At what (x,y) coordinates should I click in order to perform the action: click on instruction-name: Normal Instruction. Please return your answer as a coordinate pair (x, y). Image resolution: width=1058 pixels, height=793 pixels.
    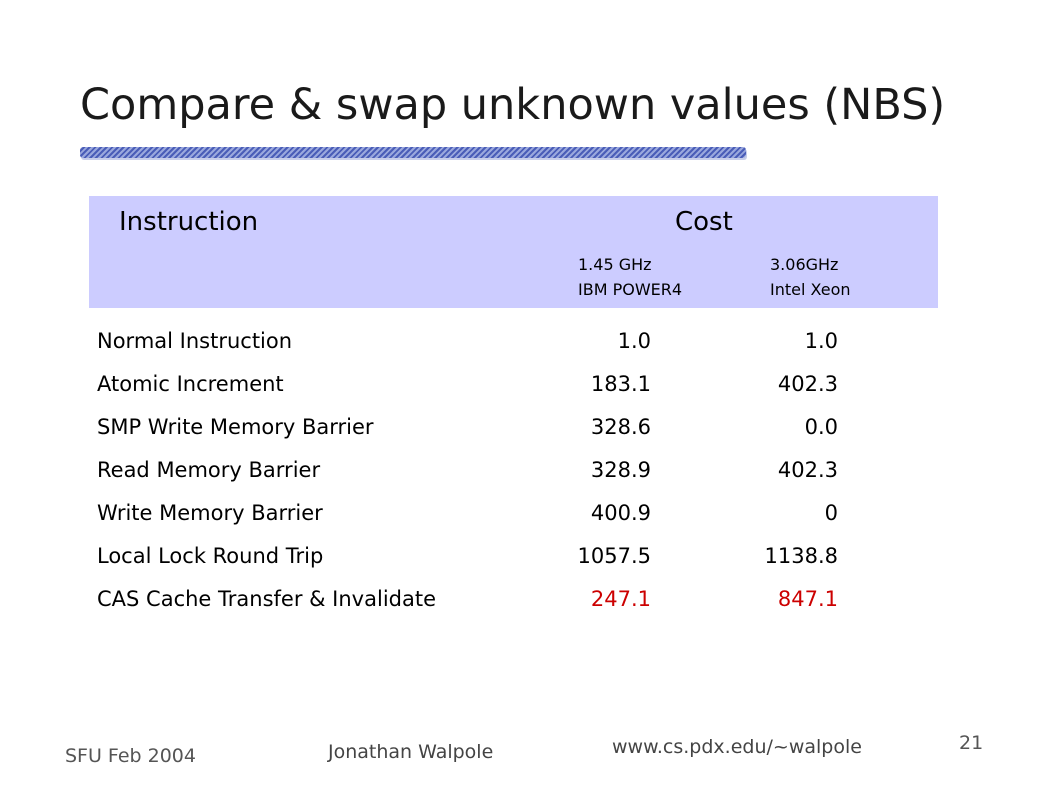
    Looking at the image, I should click on (195, 341).